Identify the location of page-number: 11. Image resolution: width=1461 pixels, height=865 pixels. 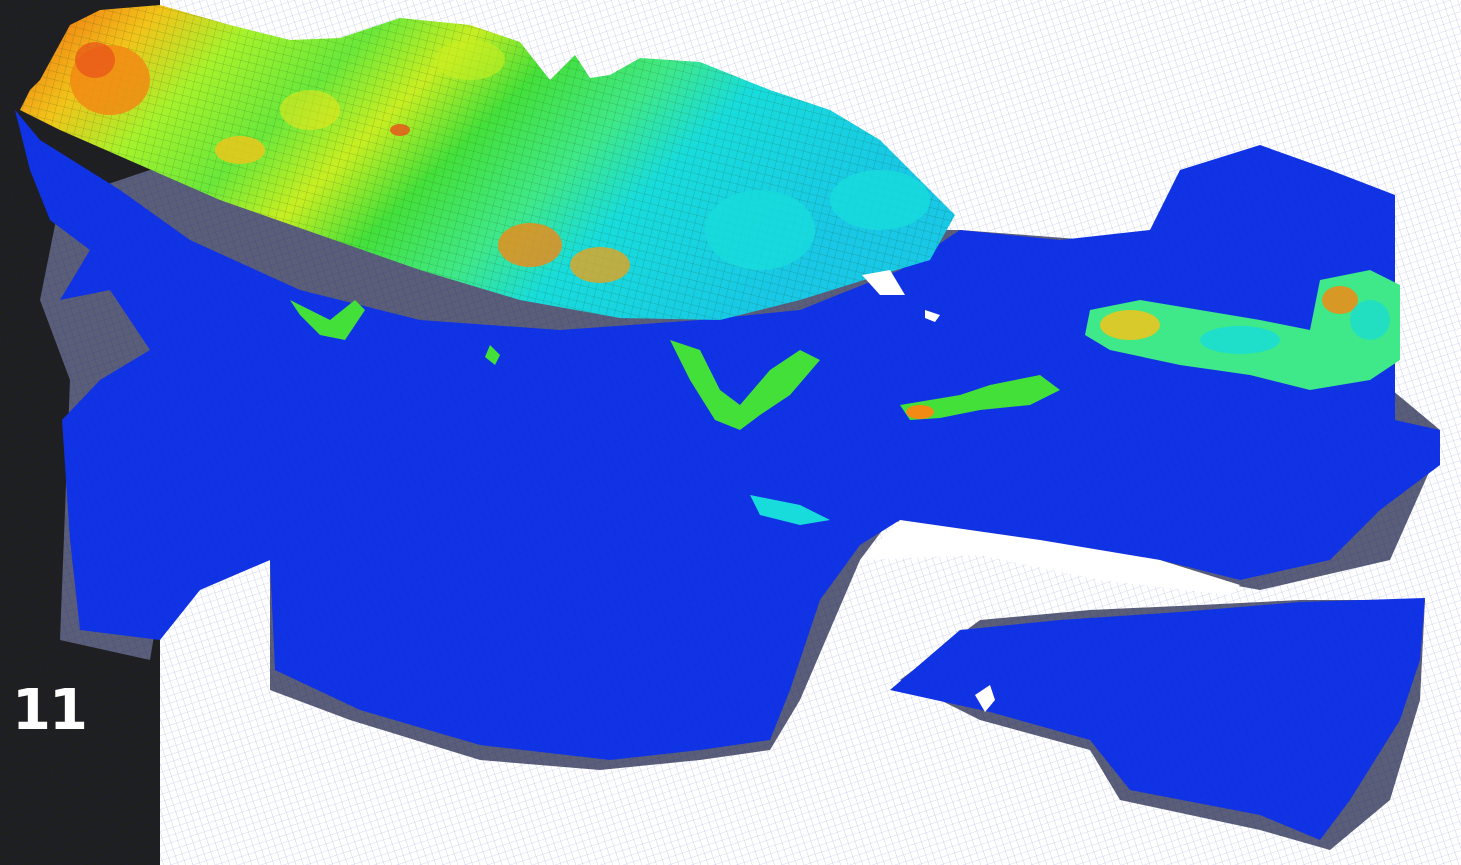
(50, 710).